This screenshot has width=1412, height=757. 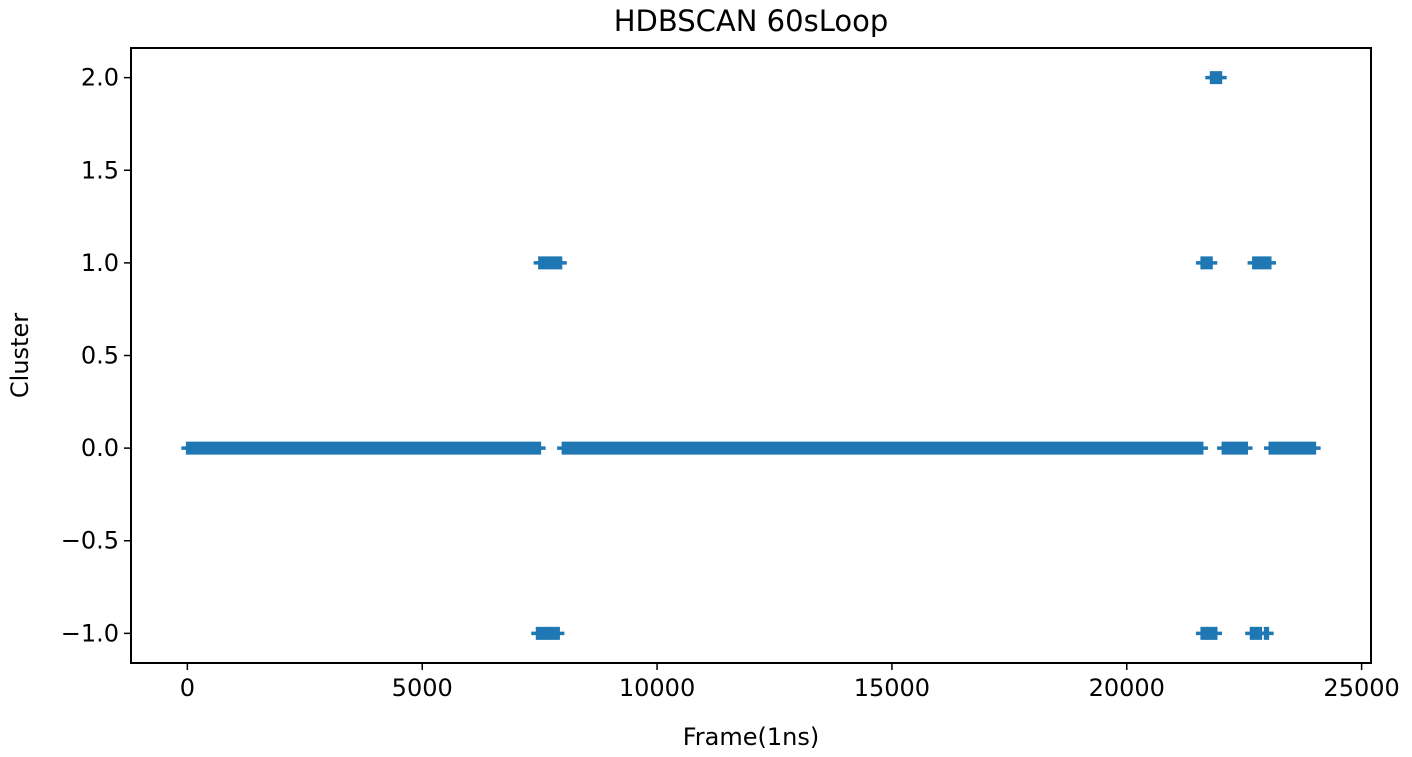 I want to click on y-tick-label: 2.0, so click(x=100, y=78).